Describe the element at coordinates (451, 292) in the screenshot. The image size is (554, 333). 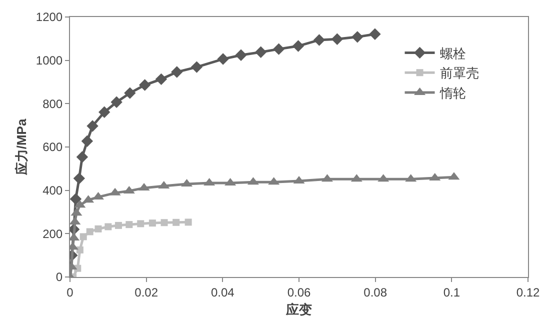
I see `x-tick-label: 0.1` at that location.